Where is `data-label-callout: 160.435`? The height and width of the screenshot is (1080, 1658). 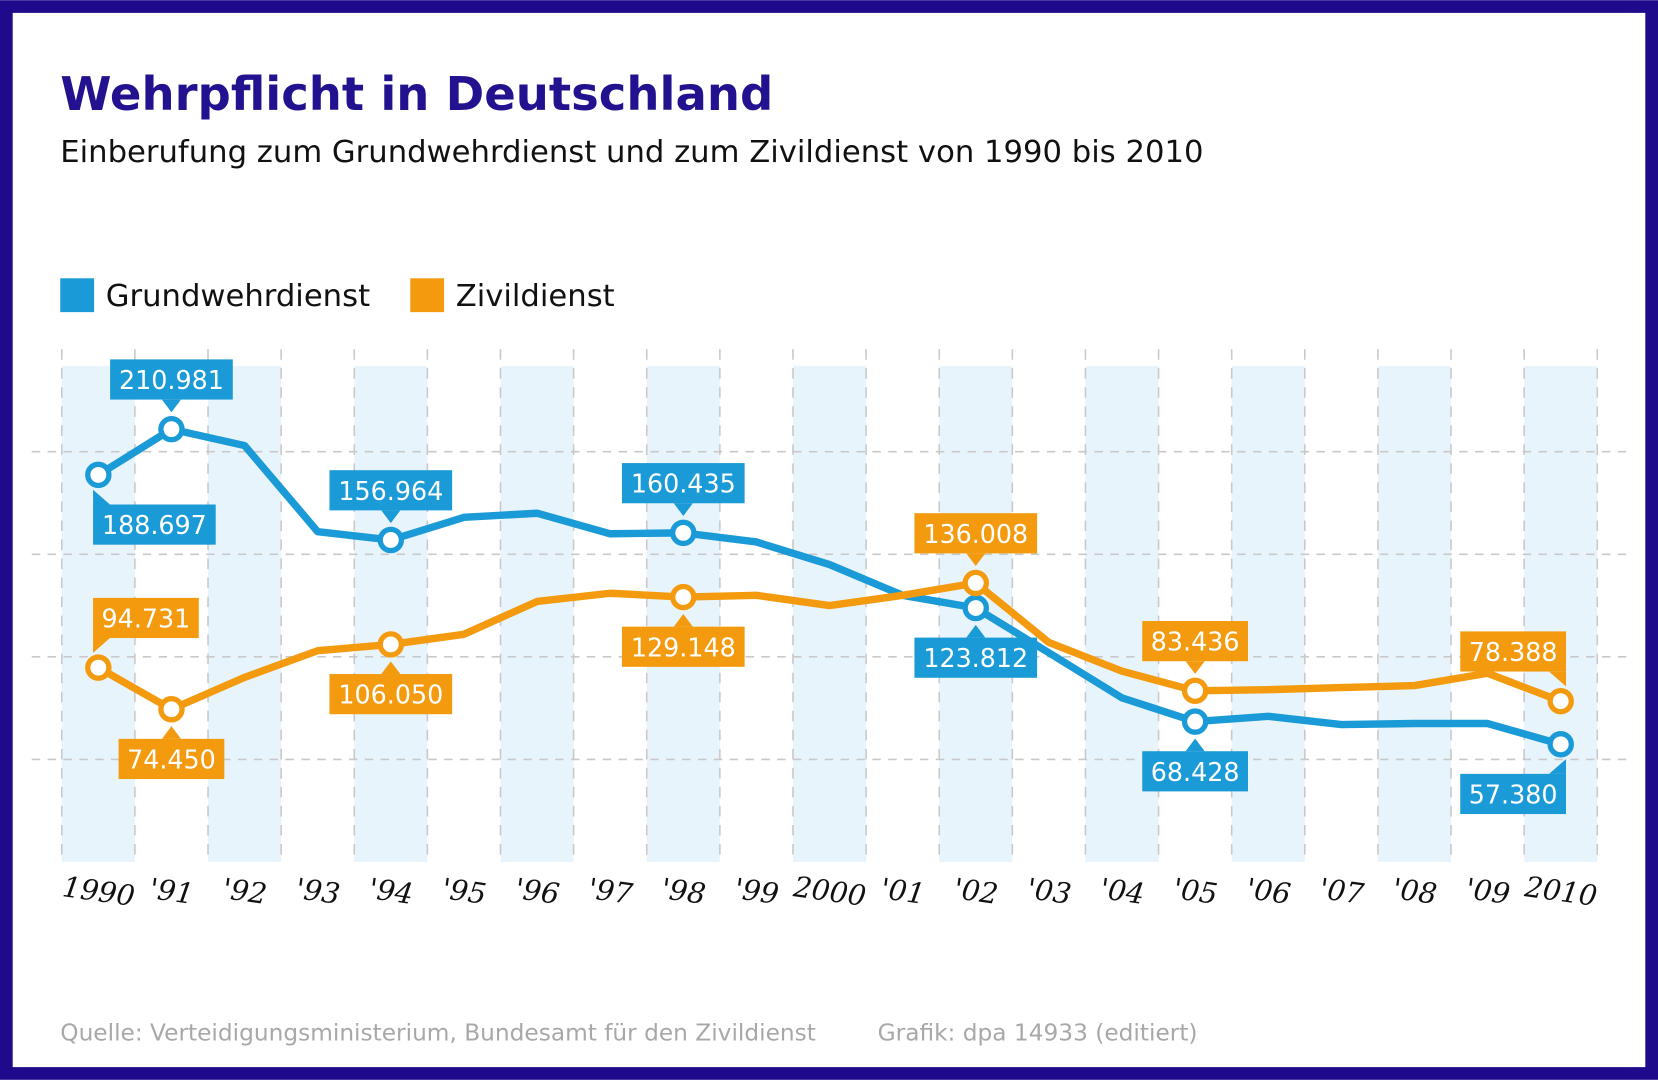
data-label-callout: 160.435 is located at coordinates (683, 489).